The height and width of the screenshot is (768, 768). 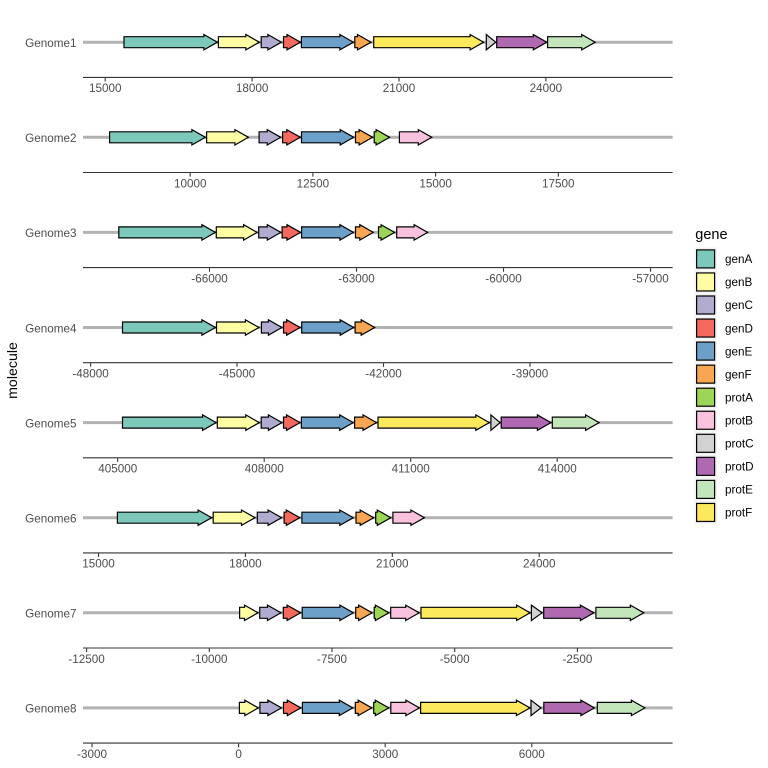 I want to click on svg-text: protB, so click(x=739, y=420).